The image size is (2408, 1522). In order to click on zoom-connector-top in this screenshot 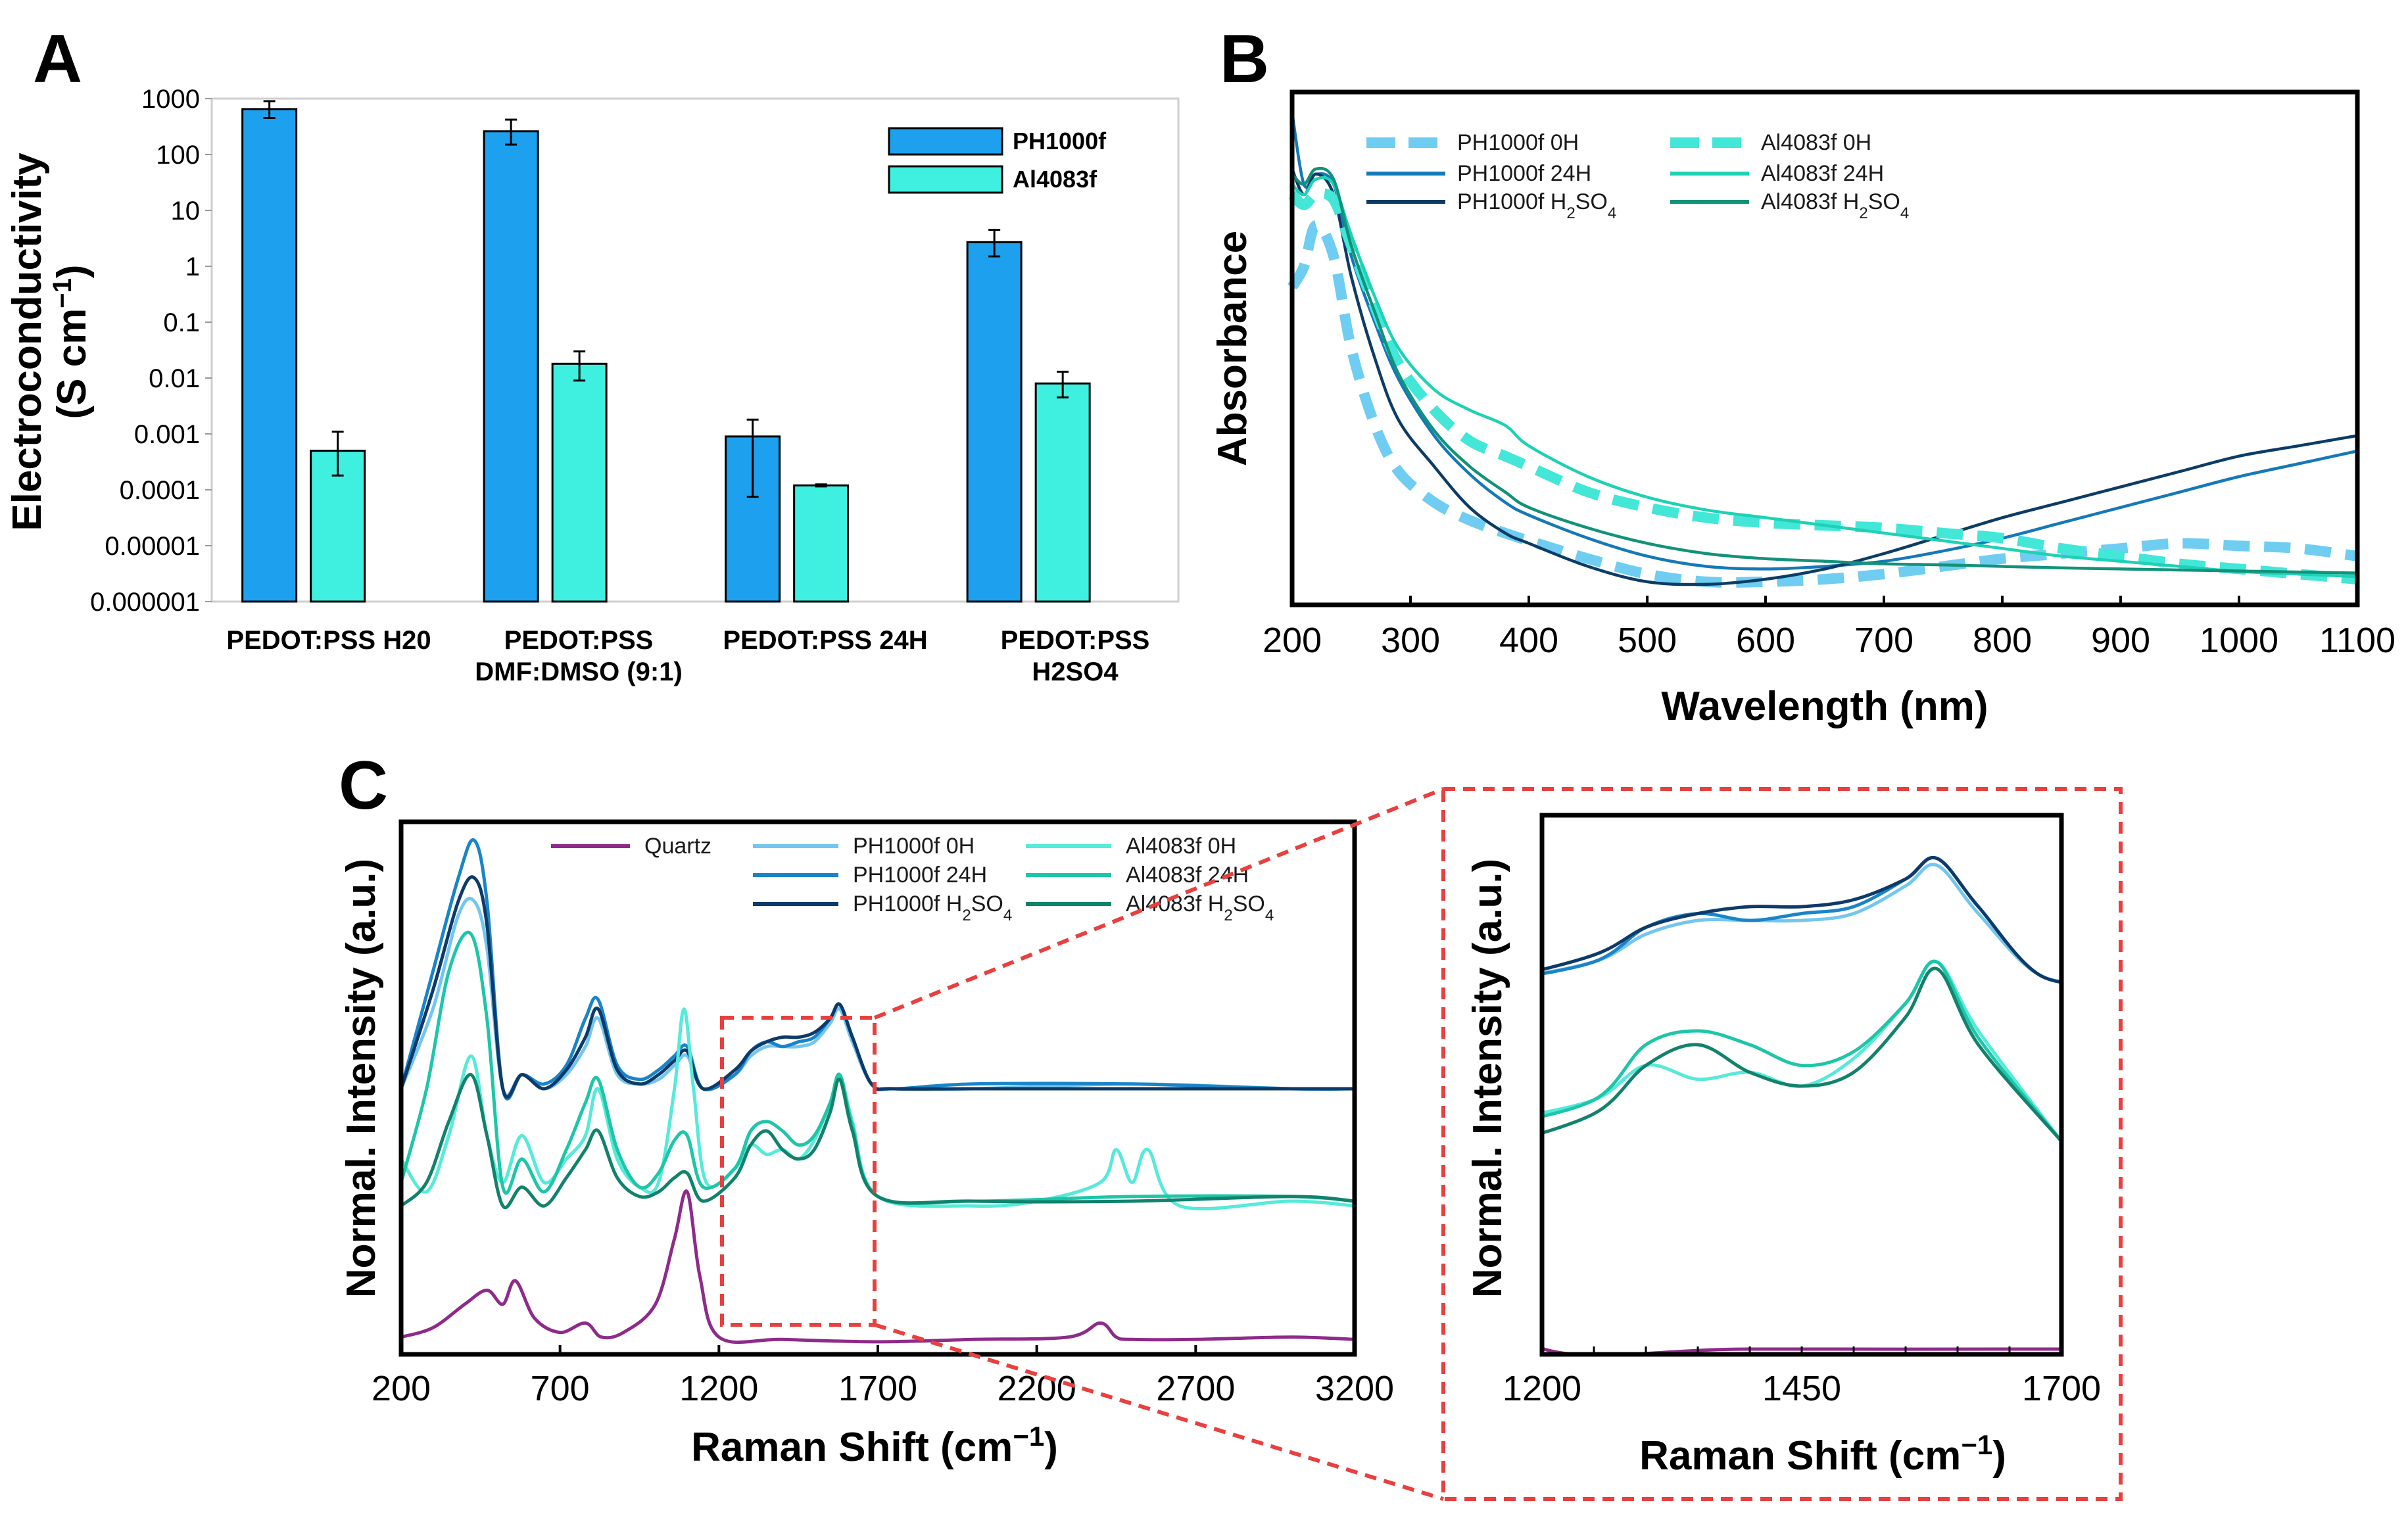, I will do `click(1159, 903)`.